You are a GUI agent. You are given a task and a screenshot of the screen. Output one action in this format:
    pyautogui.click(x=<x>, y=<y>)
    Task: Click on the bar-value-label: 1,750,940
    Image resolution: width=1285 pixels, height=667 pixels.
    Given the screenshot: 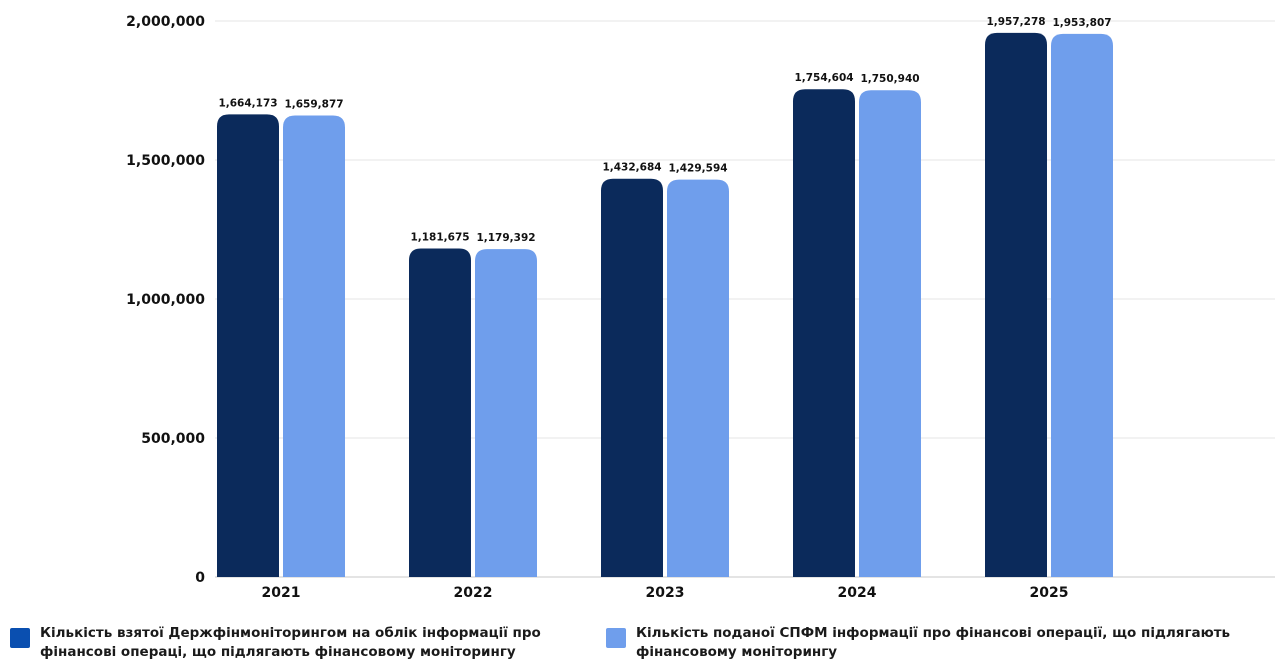 What is the action you would take?
    pyautogui.click(x=889, y=79)
    